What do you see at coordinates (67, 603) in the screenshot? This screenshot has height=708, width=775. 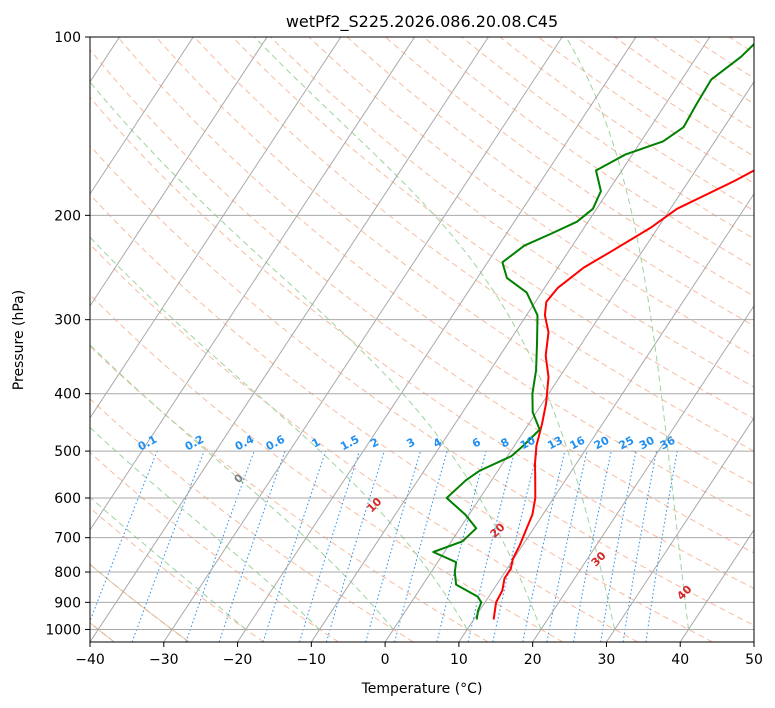 I see `y-tick-label: 900` at bounding box center [67, 603].